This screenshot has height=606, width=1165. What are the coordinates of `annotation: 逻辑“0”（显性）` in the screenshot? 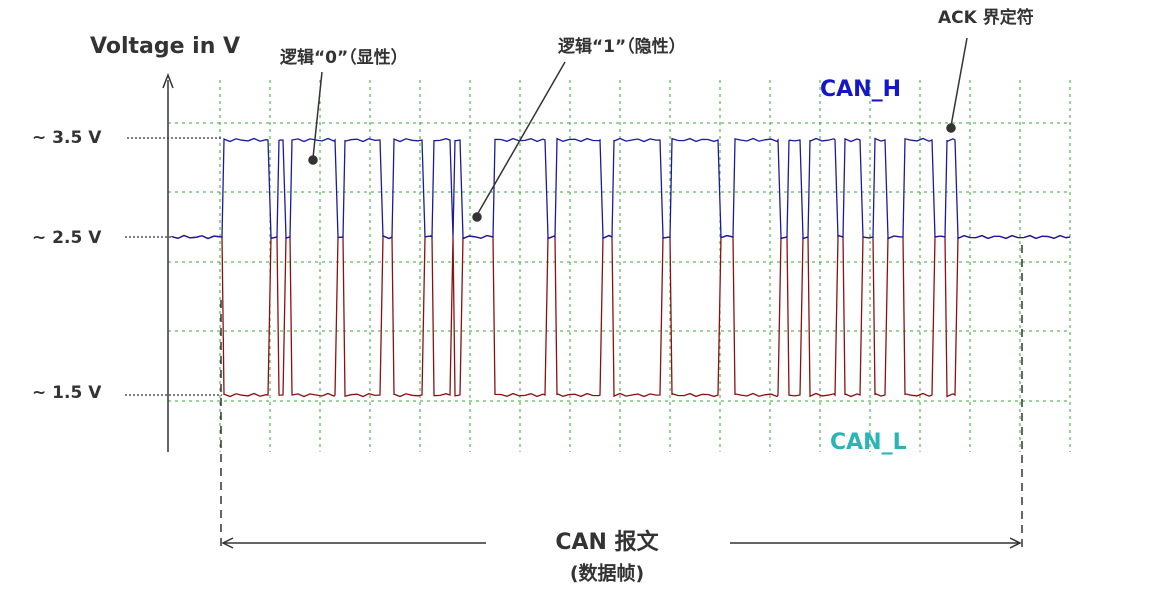 It's located at (344, 57).